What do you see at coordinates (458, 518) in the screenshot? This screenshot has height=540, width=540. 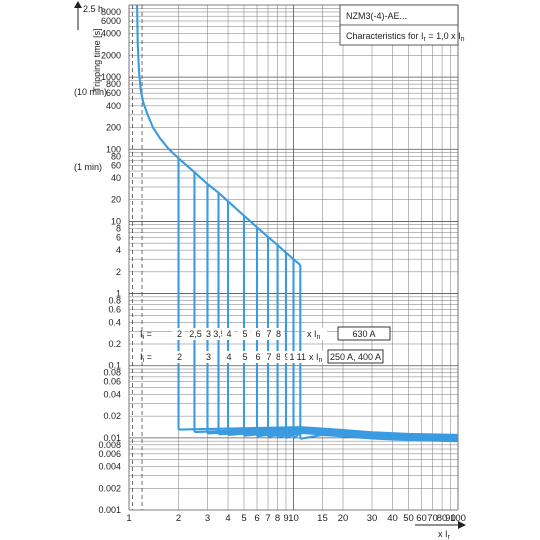 I see `x-tick-label: 100` at bounding box center [458, 518].